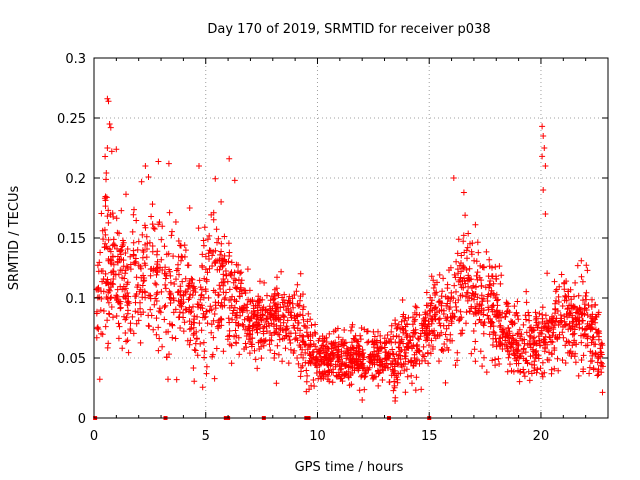 This screenshot has width=640, height=480. I want to click on x-tick-label: 20, so click(541, 436).